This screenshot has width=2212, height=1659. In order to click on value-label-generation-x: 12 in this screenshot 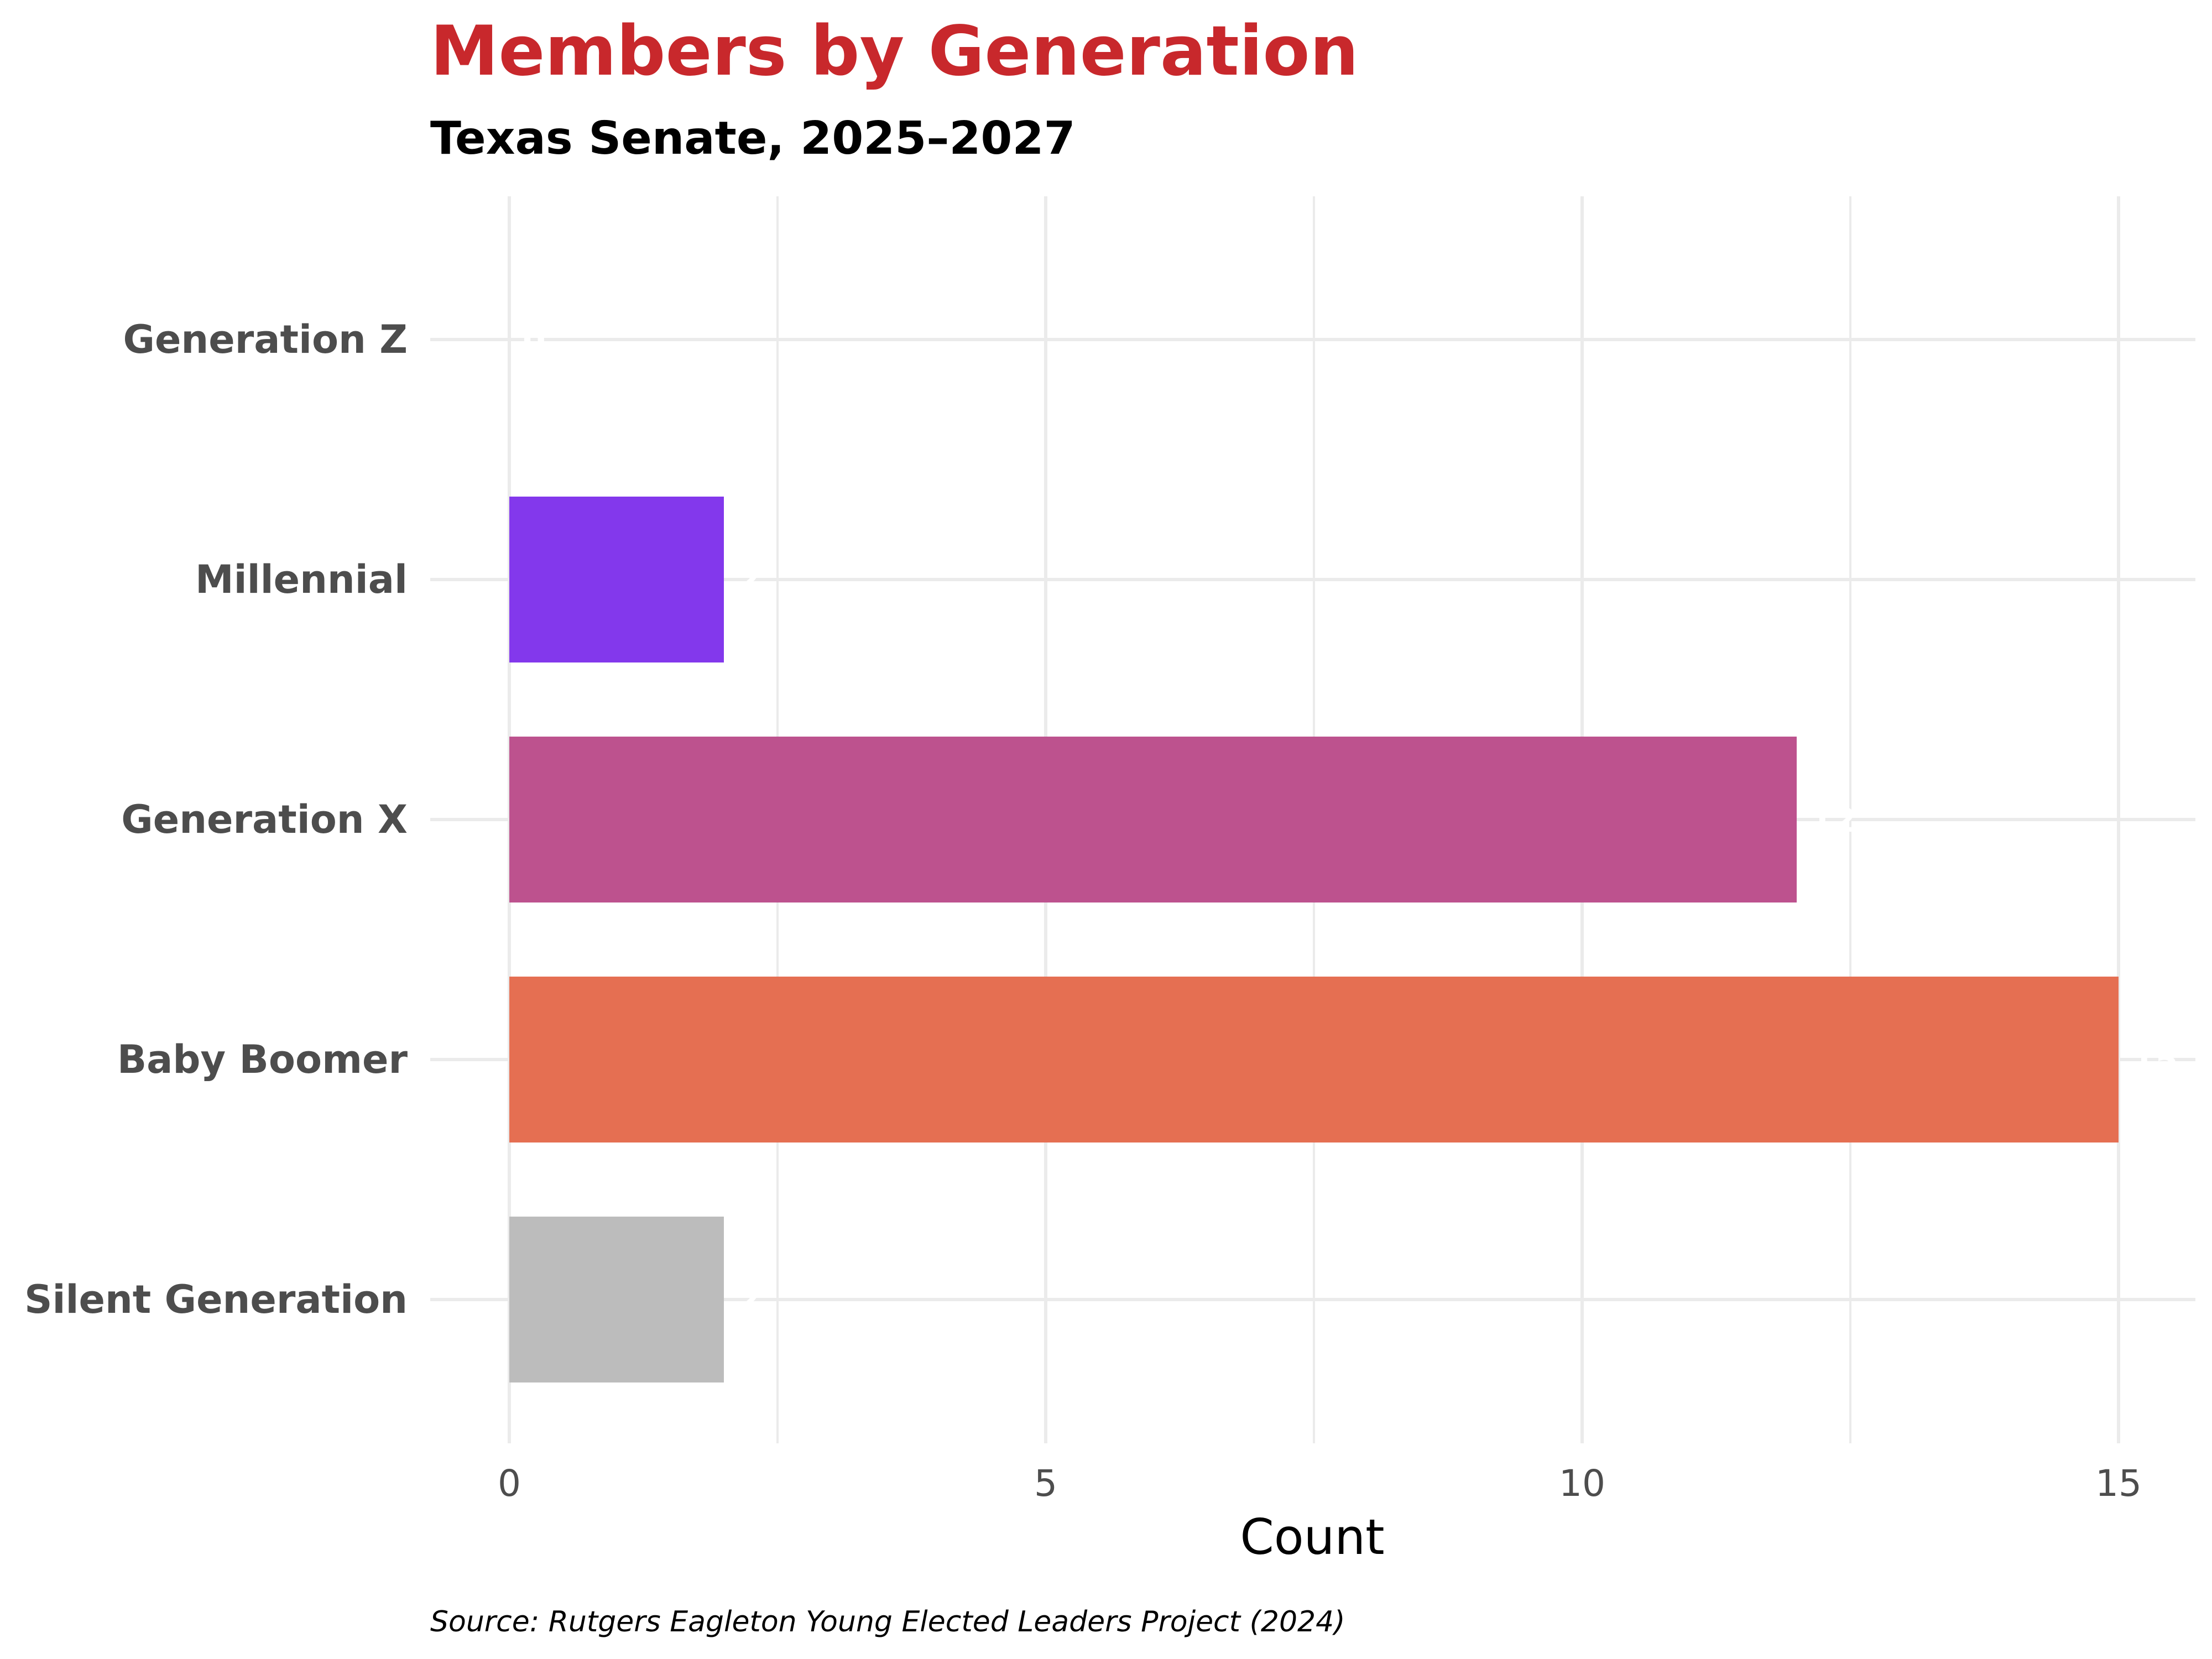, I will do `click(1833, 821)`.